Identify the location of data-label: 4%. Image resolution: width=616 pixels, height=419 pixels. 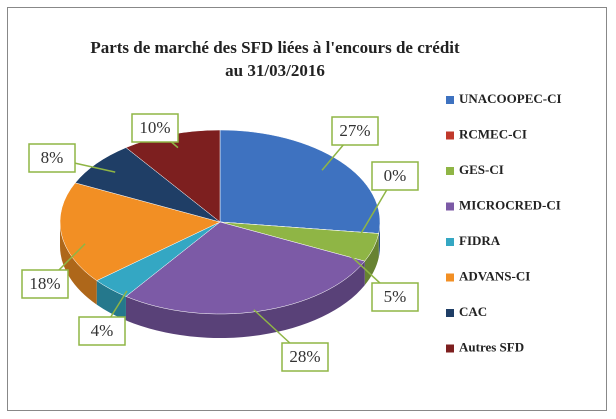
(102, 330).